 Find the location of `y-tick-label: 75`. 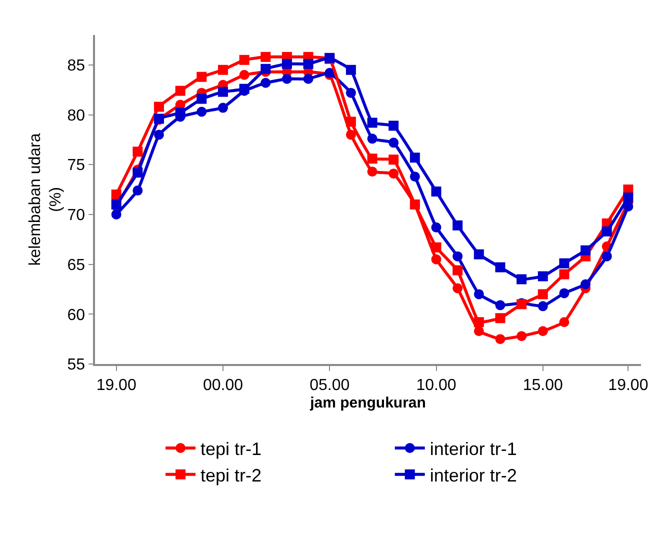

y-tick-label: 75 is located at coordinates (76, 165).